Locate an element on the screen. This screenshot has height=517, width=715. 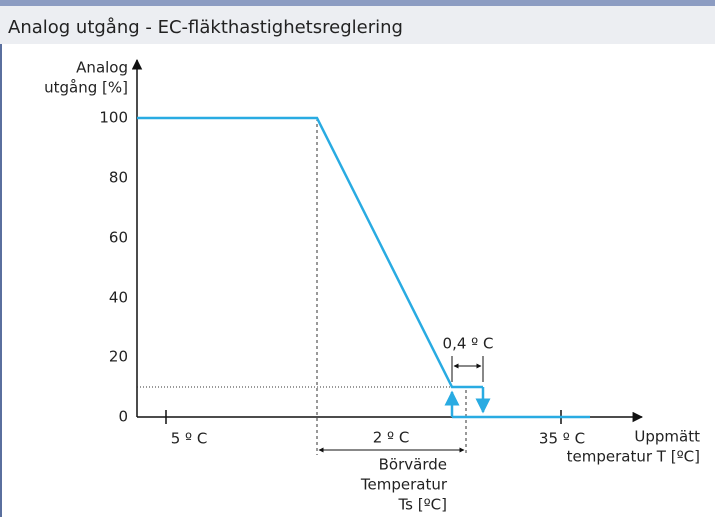
setpoint-label: Ts [ºC] is located at coordinates (422, 505).